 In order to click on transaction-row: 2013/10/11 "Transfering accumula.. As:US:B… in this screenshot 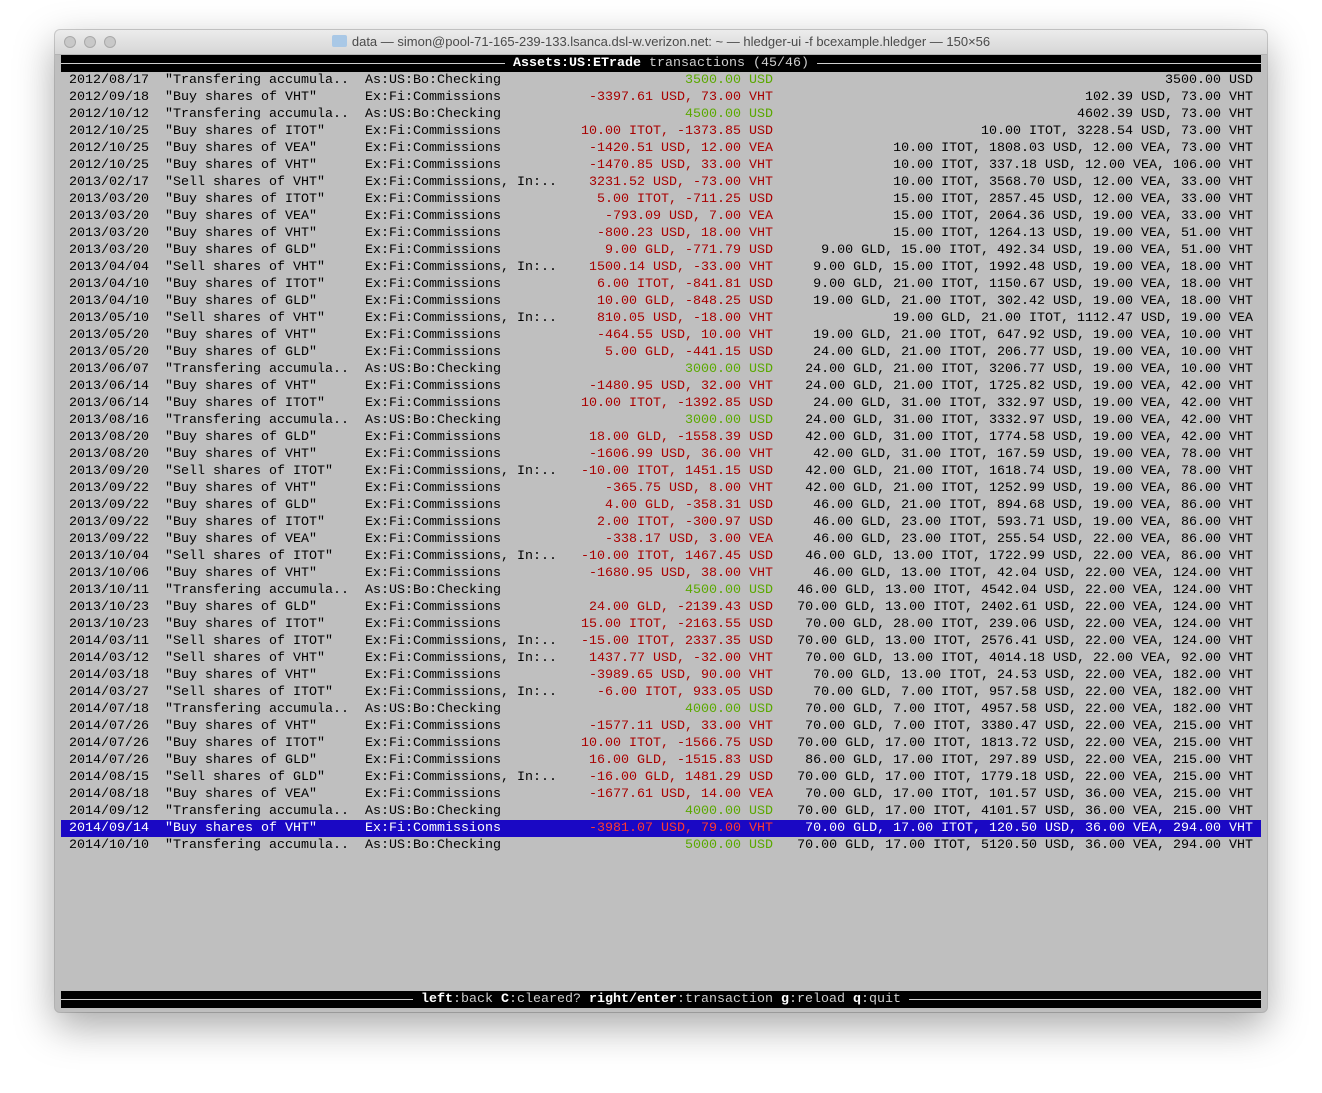, I will do `click(661, 590)`.